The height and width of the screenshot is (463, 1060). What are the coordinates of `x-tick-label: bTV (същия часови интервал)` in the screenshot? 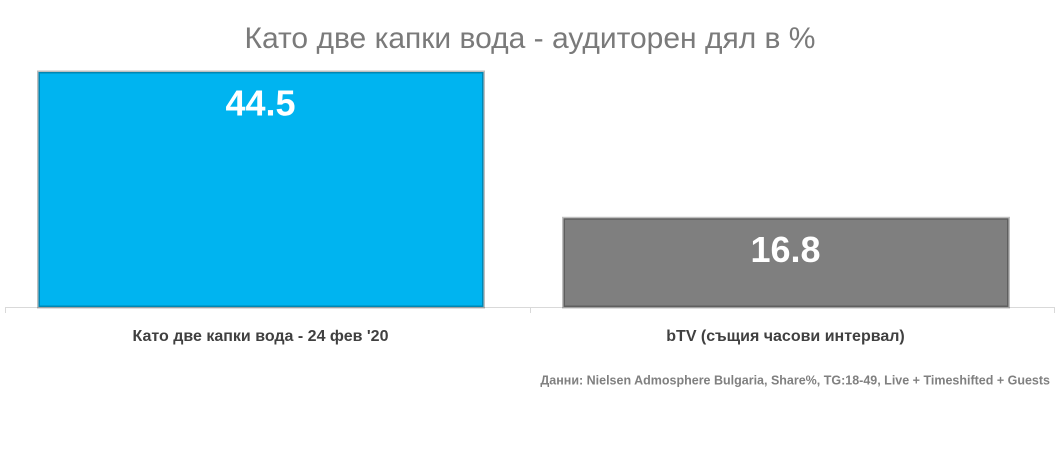 It's located at (785, 336).